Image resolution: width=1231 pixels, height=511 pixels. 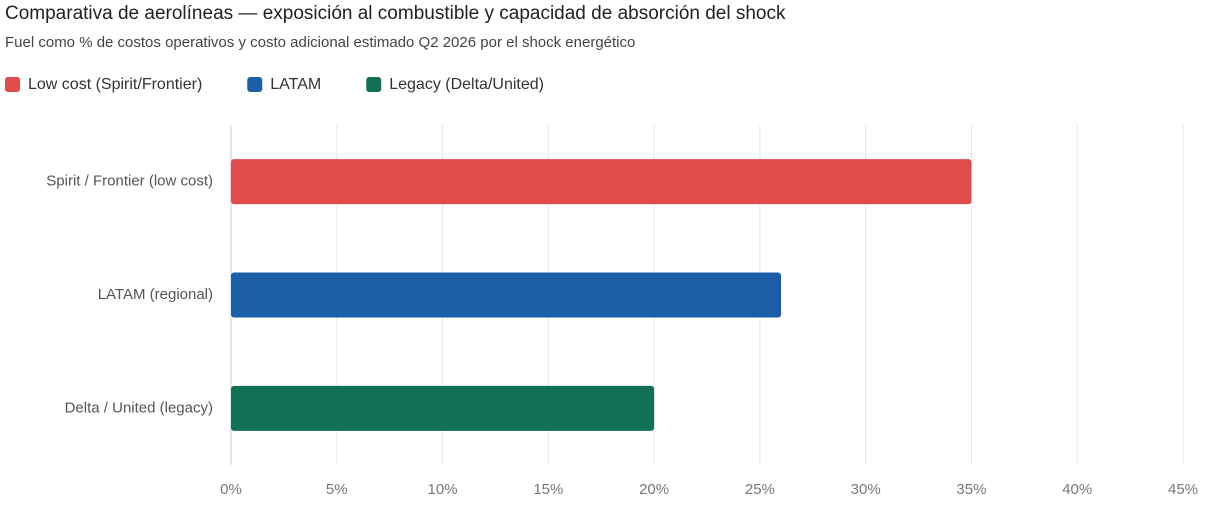 I want to click on x-tick-label: 30%, so click(x=866, y=489).